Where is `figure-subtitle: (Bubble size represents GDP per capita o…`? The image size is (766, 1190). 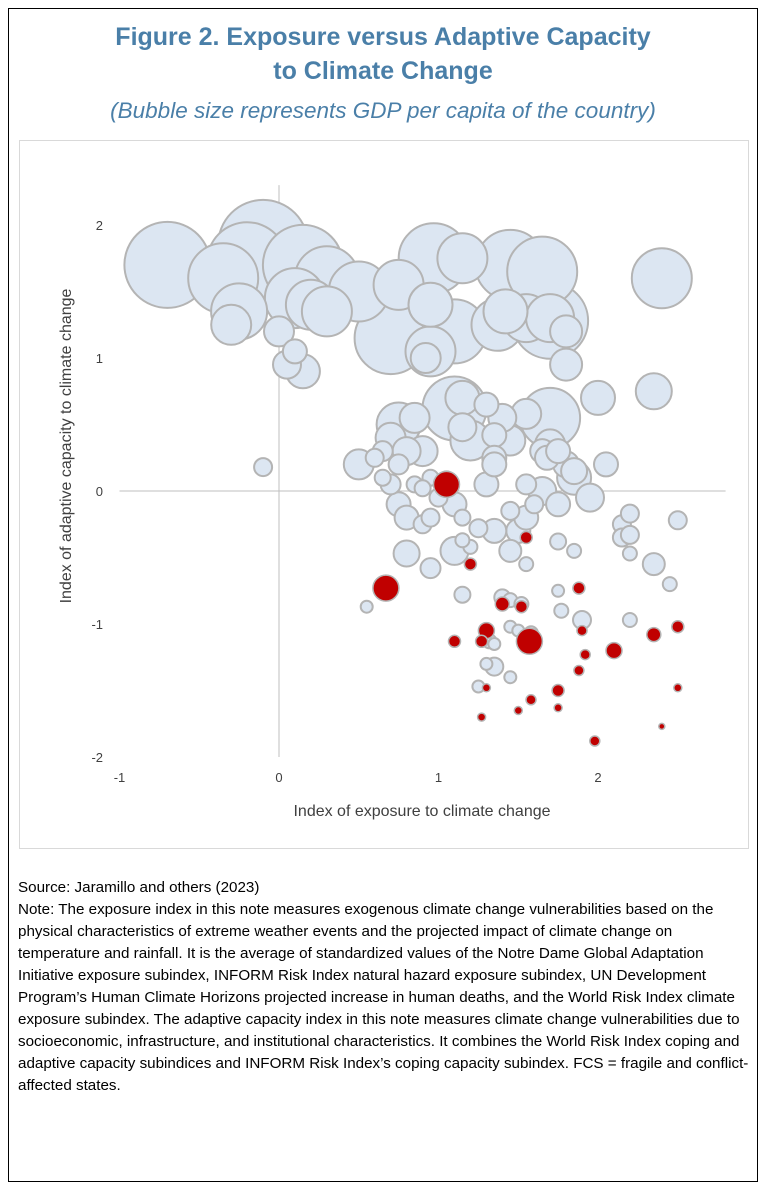 figure-subtitle: (Bubble size represents GDP per capita o… is located at coordinates (383, 110).